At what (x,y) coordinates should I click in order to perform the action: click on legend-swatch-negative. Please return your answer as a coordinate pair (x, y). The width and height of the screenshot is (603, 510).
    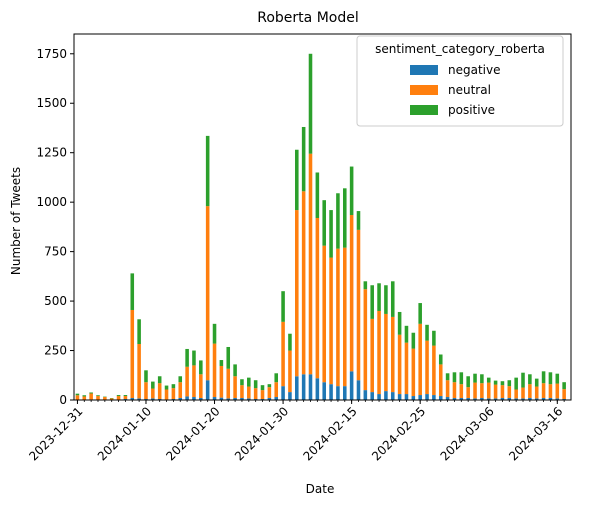
    Looking at the image, I should click on (424, 70).